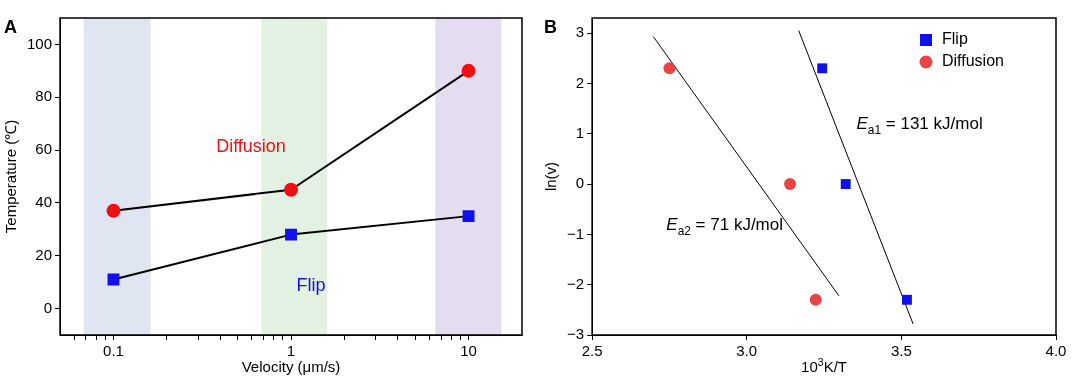  Describe the element at coordinates (580, 82) in the screenshot. I see `y-tick-label: 2` at that location.